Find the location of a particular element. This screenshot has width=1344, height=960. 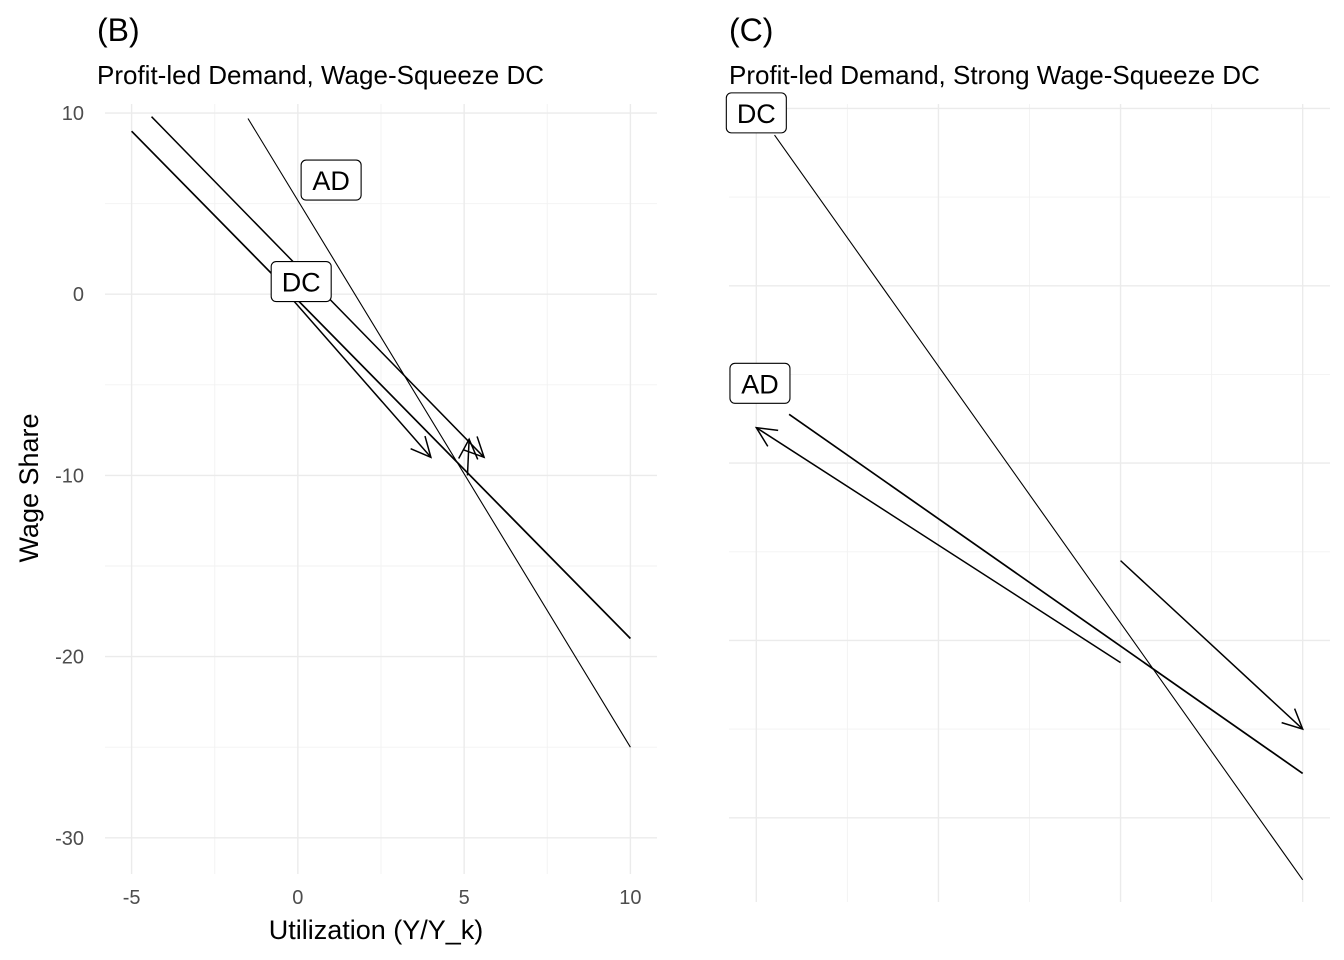

x-tick-label: -5 is located at coordinates (132, 898).